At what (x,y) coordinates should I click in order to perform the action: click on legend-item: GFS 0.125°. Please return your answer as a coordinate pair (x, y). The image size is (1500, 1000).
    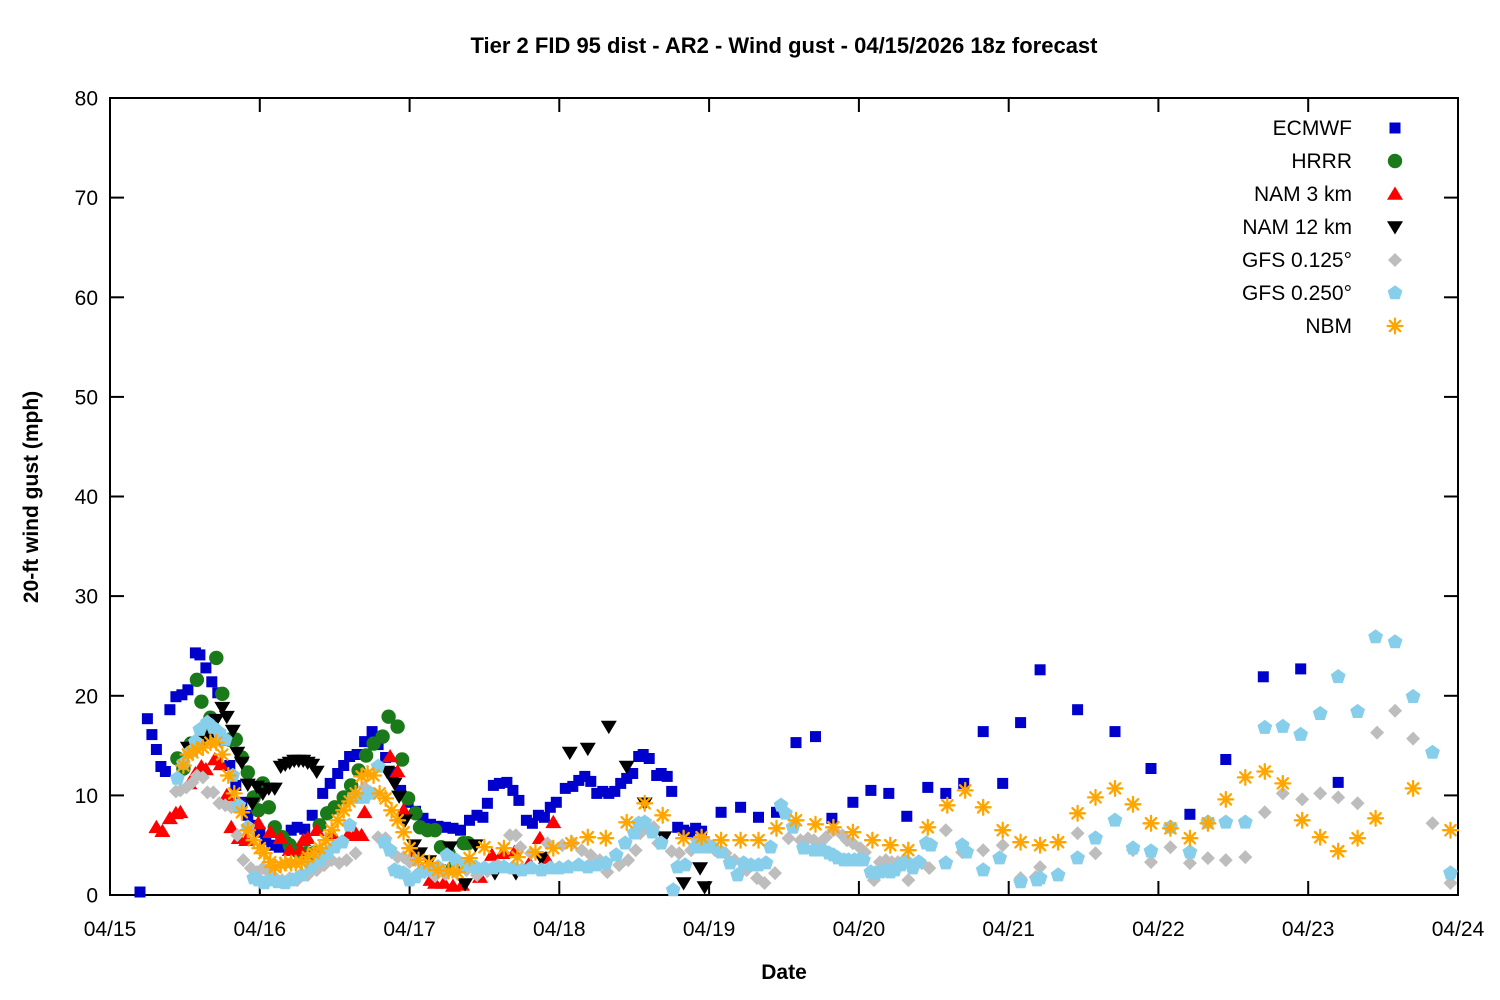
    Looking at the image, I should click on (1322, 260).